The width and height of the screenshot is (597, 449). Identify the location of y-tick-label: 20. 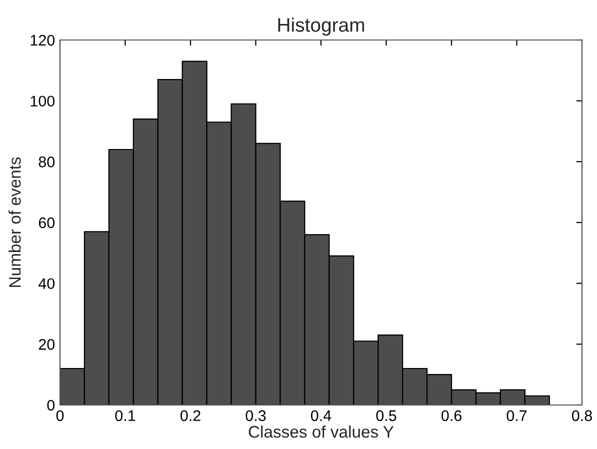
(46, 344).